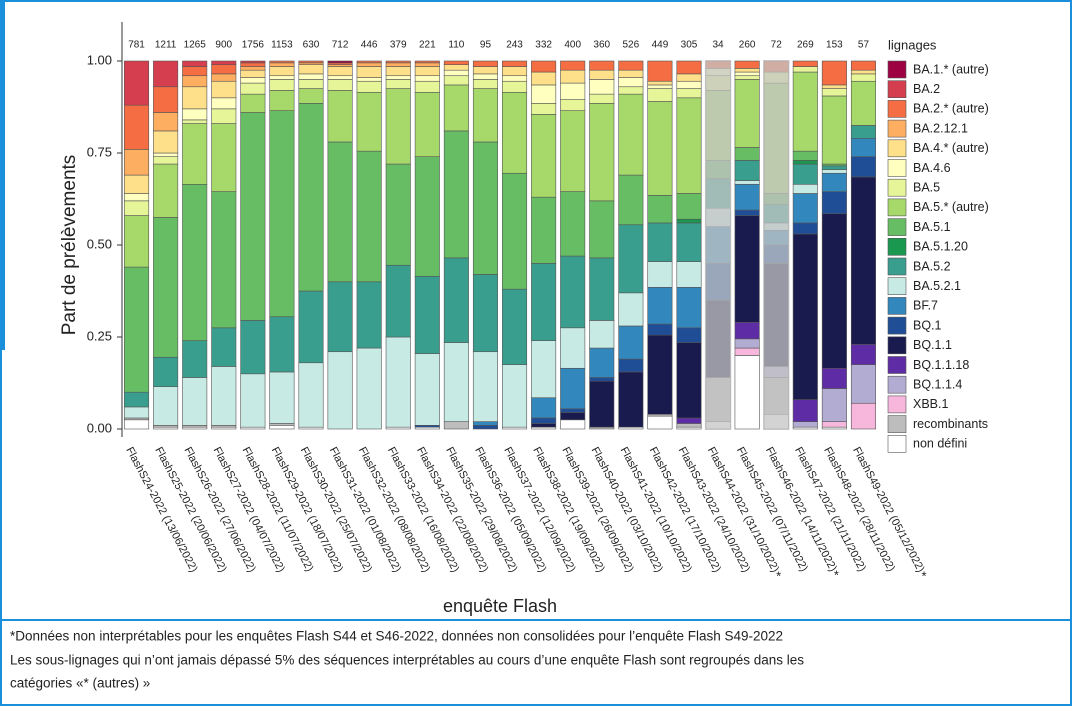 The height and width of the screenshot is (706, 1072). What do you see at coordinates (99, 59) in the screenshot?
I see `y-tick-label: 1.00` at bounding box center [99, 59].